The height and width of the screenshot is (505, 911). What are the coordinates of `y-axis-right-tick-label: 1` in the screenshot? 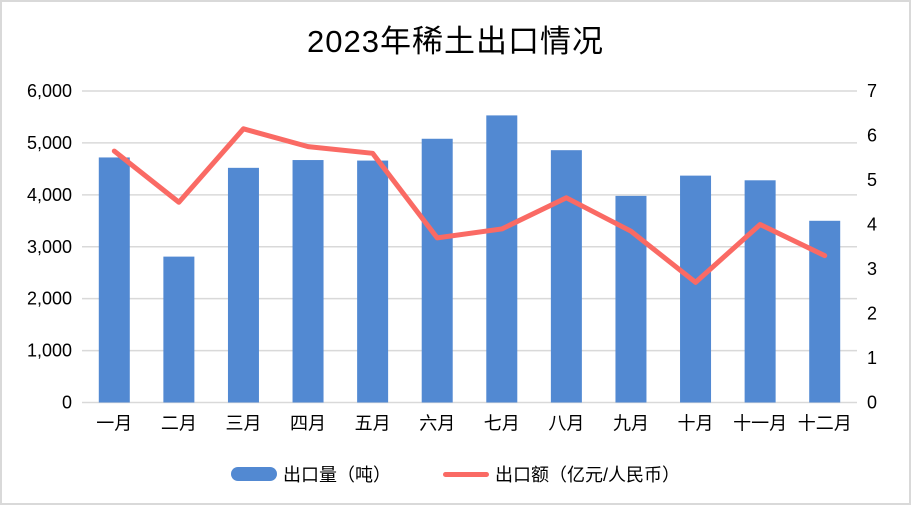 It's located at (872, 358).